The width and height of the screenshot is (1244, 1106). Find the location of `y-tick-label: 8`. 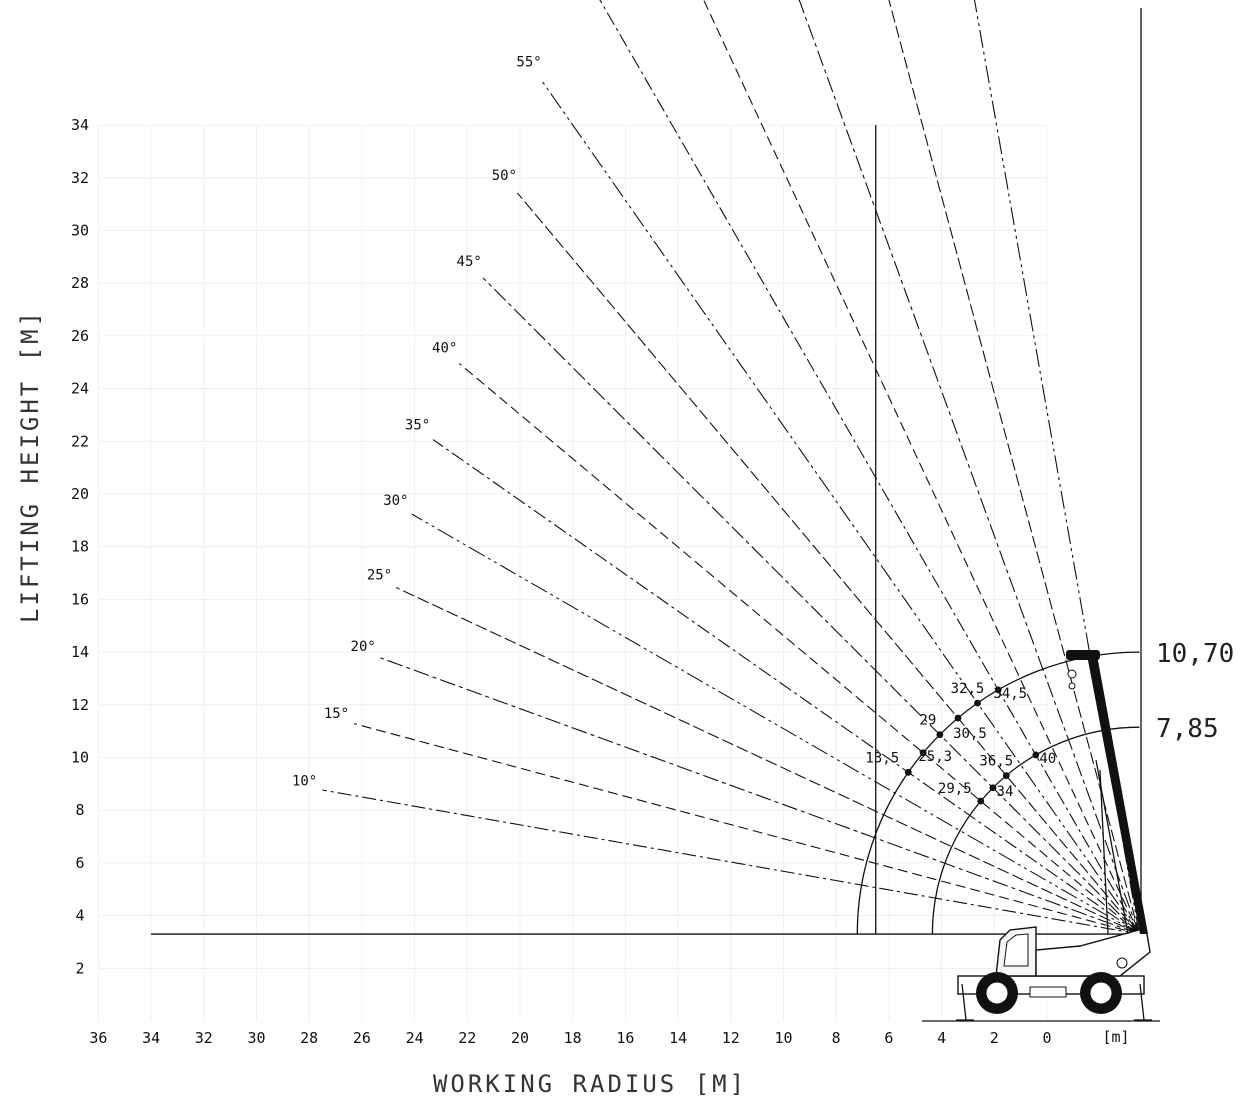

y-tick-label: 8 is located at coordinates (79, 810).